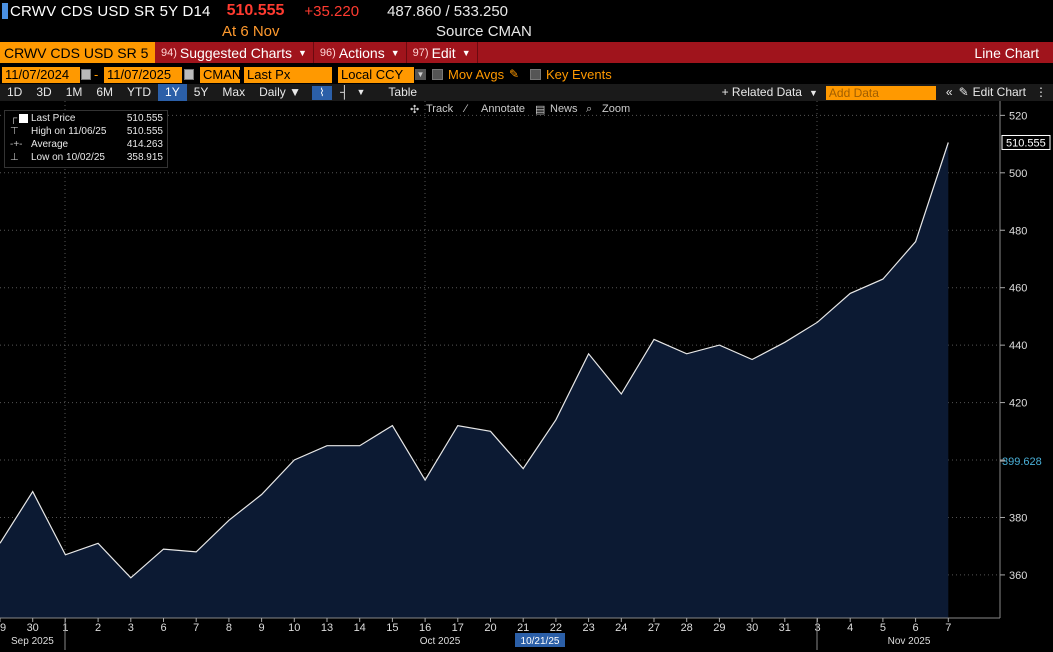  What do you see at coordinates (74, 92) in the screenshot?
I see `period-1m: 1M` at bounding box center [74, 92].